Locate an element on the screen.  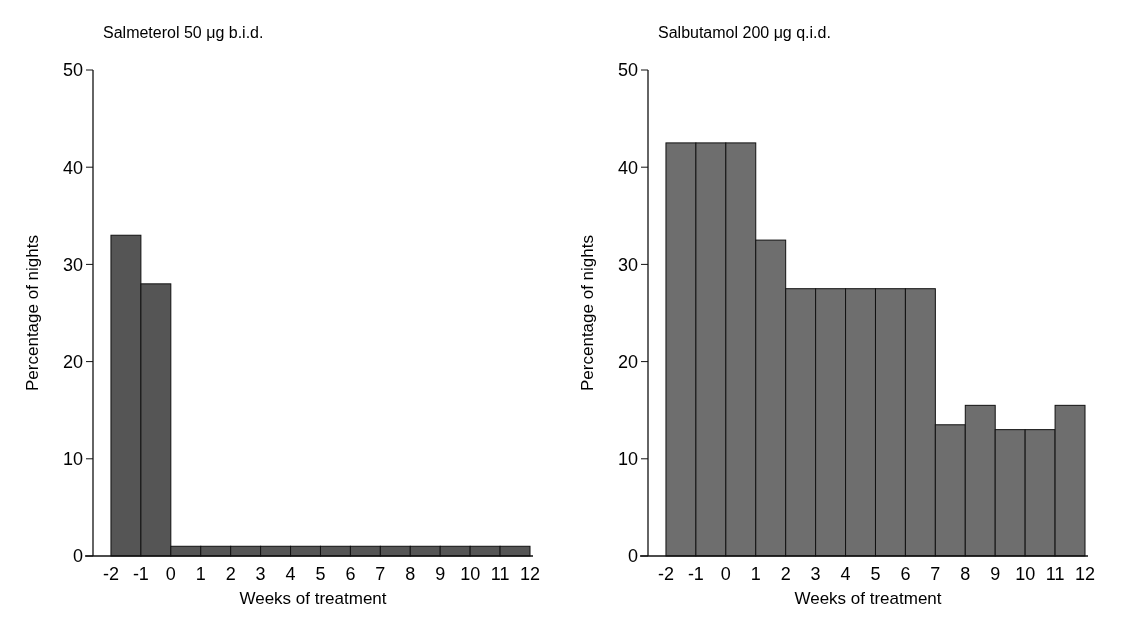
chart-title: Salbutamol 200 μg q.i.d. is located at coordinates (744, 32).